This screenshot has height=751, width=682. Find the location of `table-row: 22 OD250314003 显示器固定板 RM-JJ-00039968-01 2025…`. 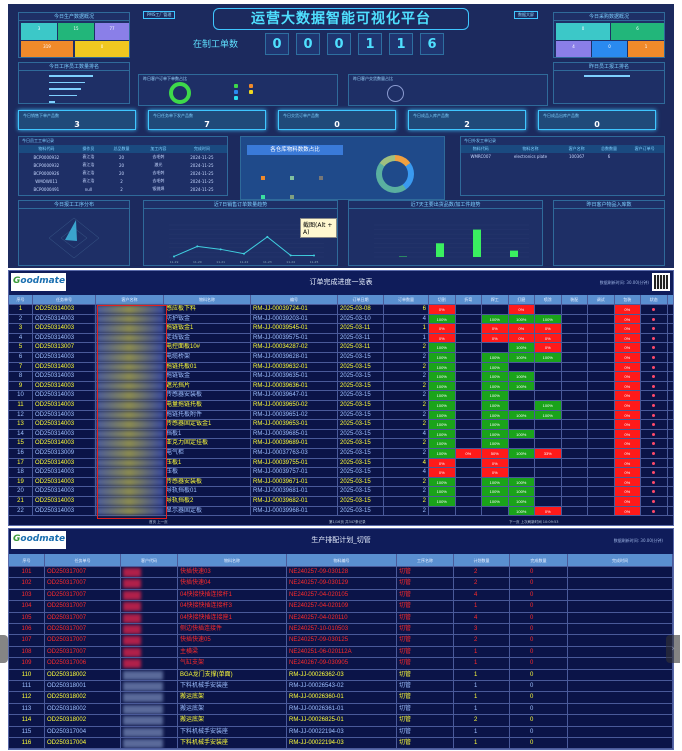

table-row: 22 OD250314003 显示器固定板 RM-JJ-00039968-01 2025… is located at coordinates (341, 511).